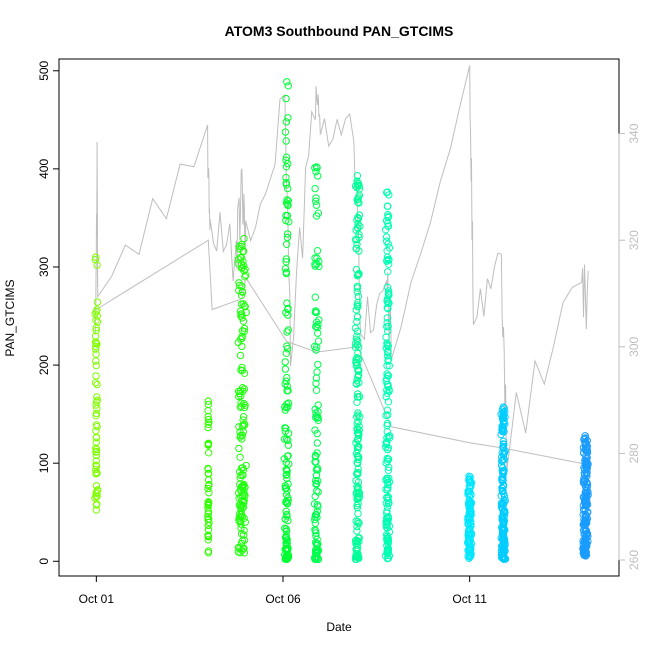 The width and height of the screenshot is (650, 655). What do you see at coordinates (44, 561) in the screenshot?
I see `y-tick-label: 0` at bounding box center [44, 561].